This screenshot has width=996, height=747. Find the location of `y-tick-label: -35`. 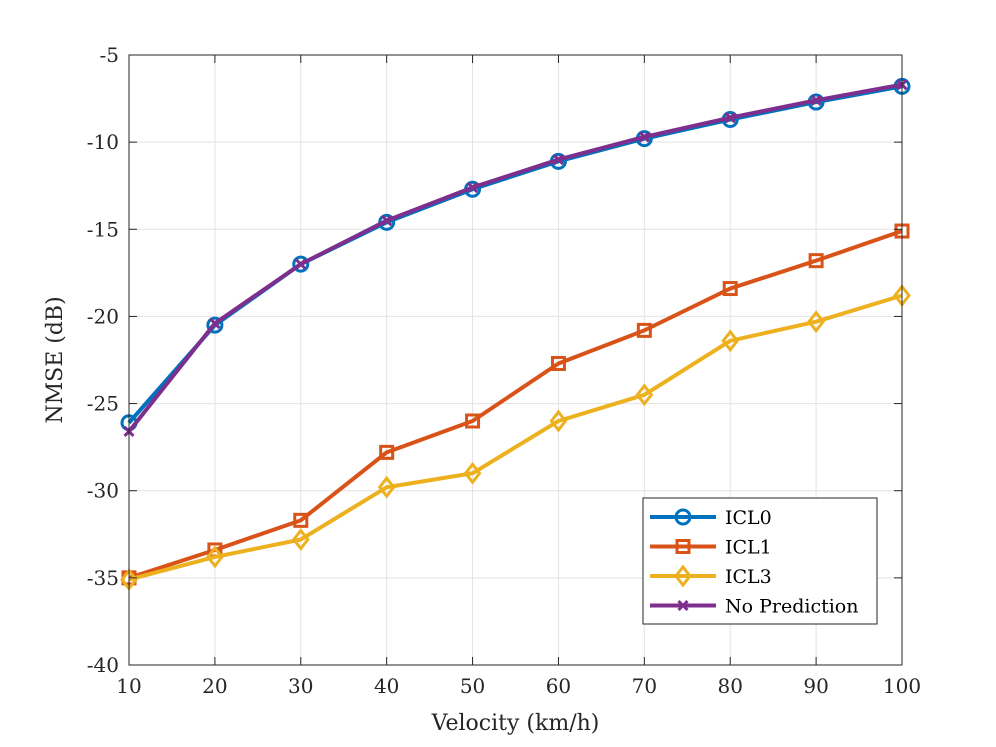

y-tick-label: -35 is located at coordinates (103, 578).